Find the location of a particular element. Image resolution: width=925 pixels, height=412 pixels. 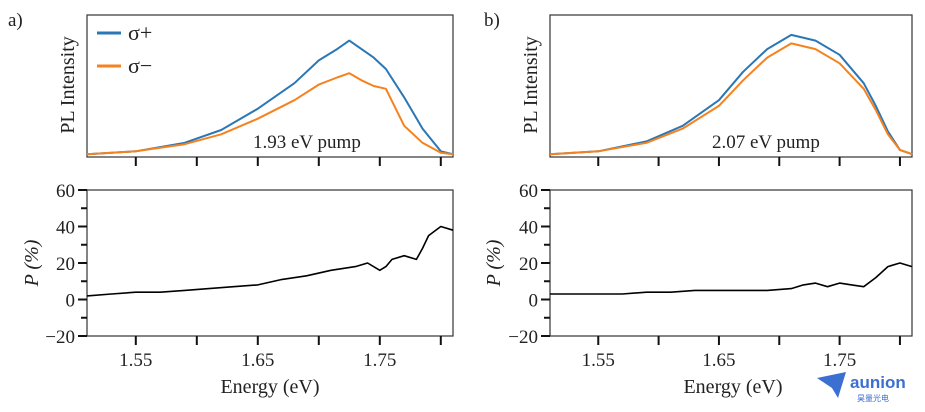

panel-b-xlabel: Energy (eV) is located at coordinates (732, 387).